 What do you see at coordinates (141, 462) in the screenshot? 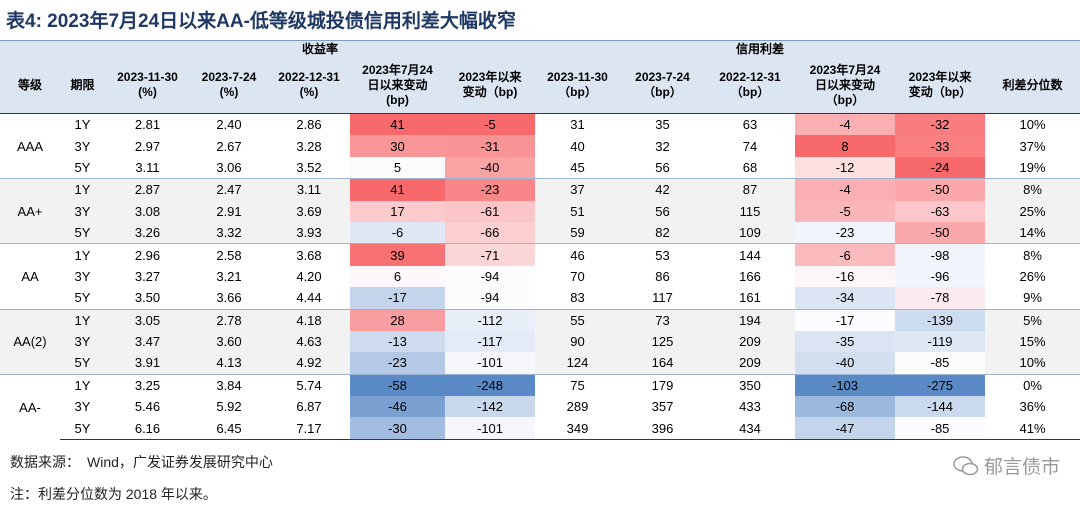
I see `source: 数据来源： Wind，广发证券发展研究中心` at bounding box center [141, 462].